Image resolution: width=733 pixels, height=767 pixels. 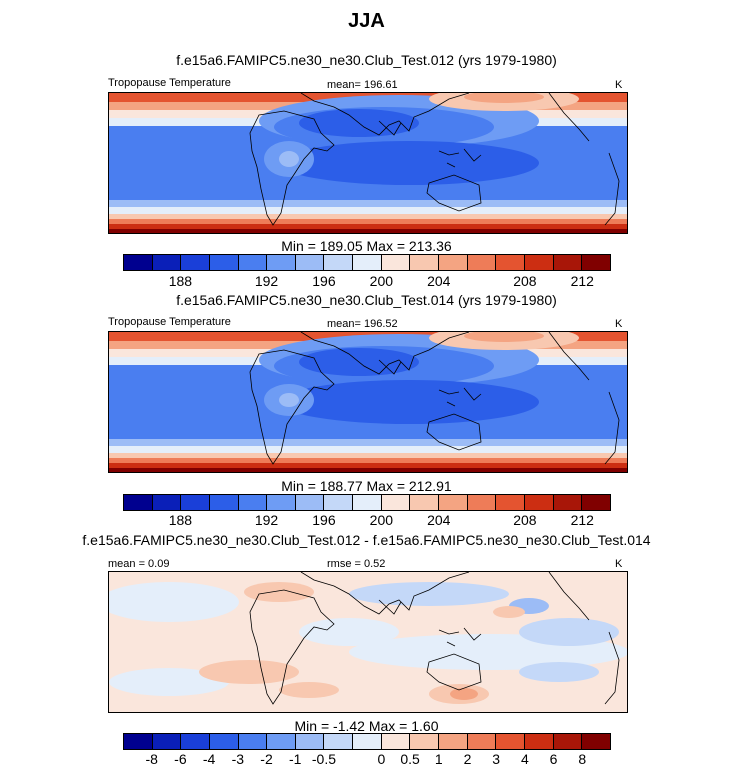 I want to click on colorbar-tick-label: 3, so click(x=496, y=759).